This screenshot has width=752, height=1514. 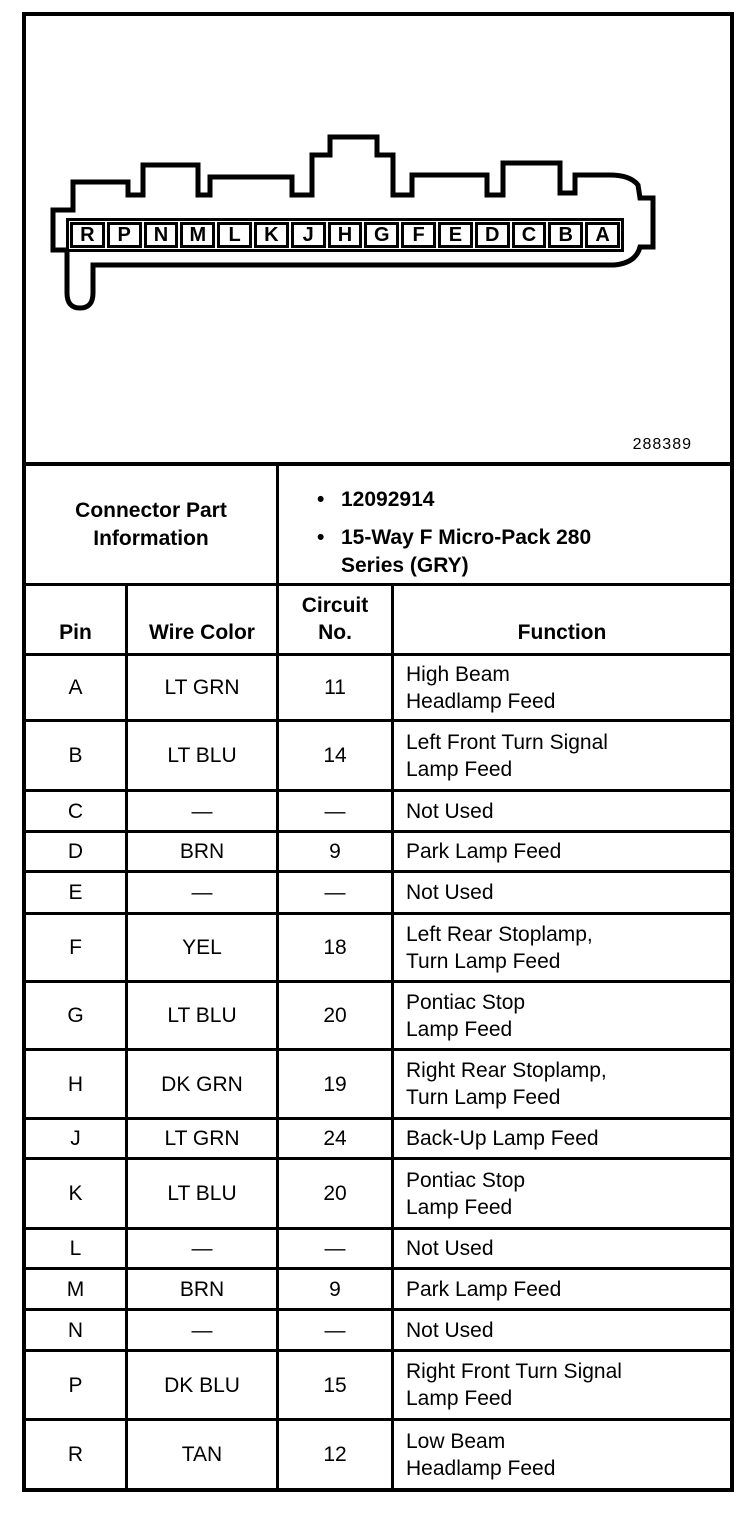 I want to click on pin-strip-letter: F, so click(x=418, y=235).